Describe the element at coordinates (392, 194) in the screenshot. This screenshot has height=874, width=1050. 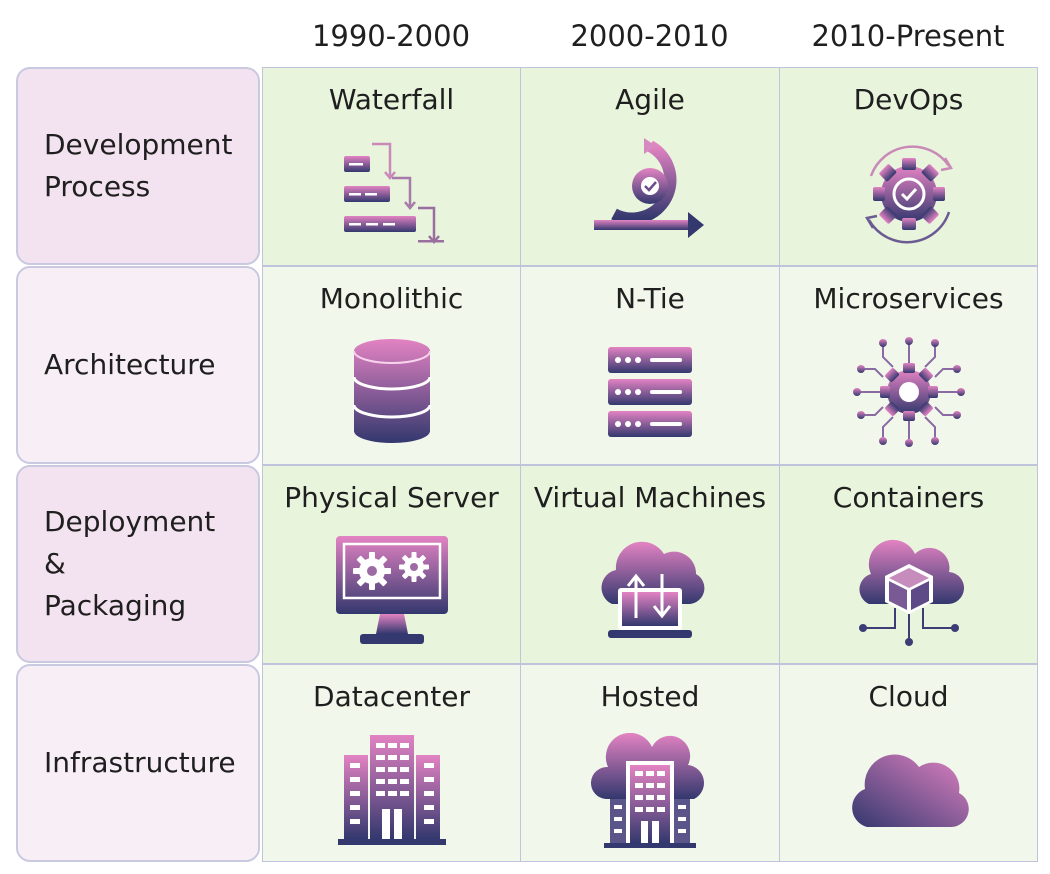
I see `waterfall-icon` at that location.